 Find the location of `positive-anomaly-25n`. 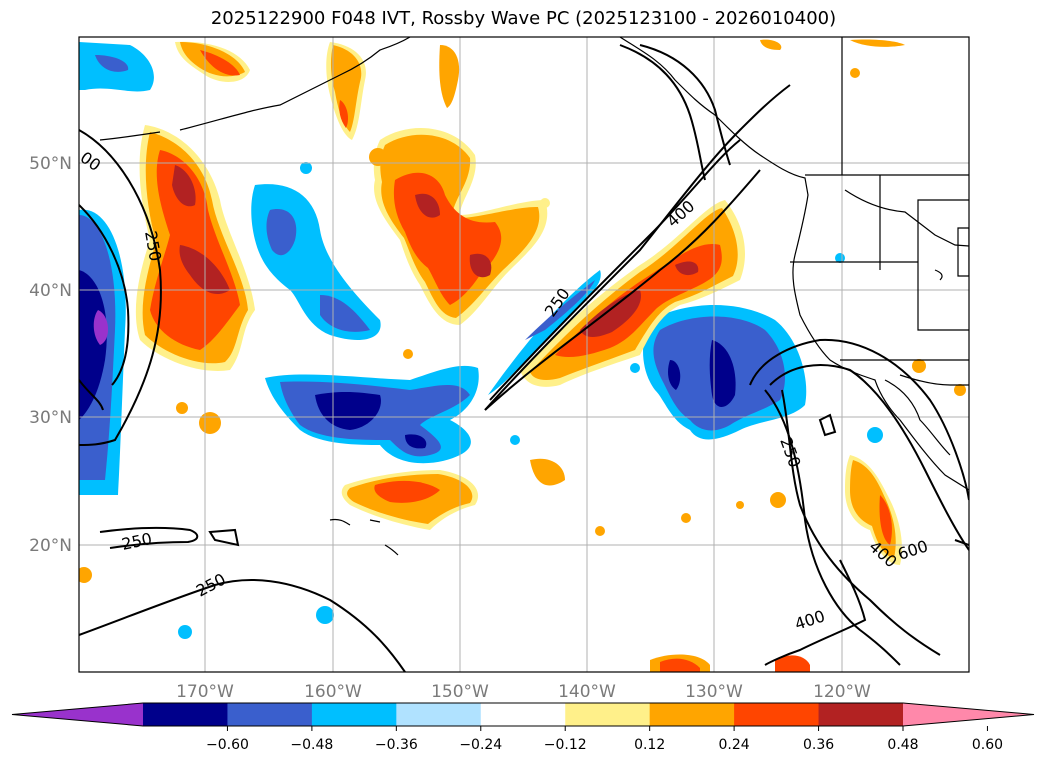

positive-anomaly-25n is located at coordinates (453, 494).